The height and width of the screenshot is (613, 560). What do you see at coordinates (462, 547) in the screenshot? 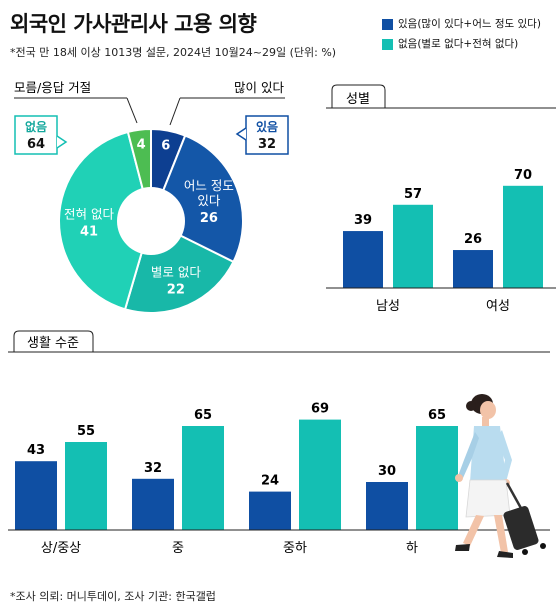
I see `illustration-shoe-back` at bounding box center [462, 547].